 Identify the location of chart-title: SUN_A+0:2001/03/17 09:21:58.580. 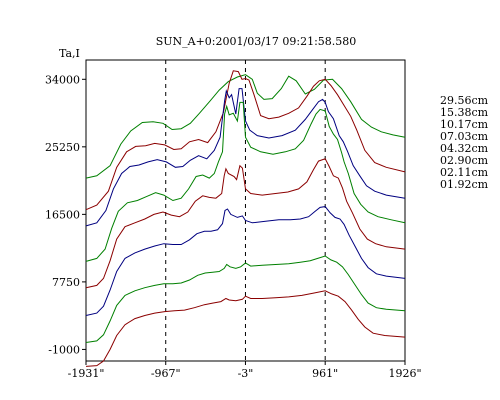
(256, 41).